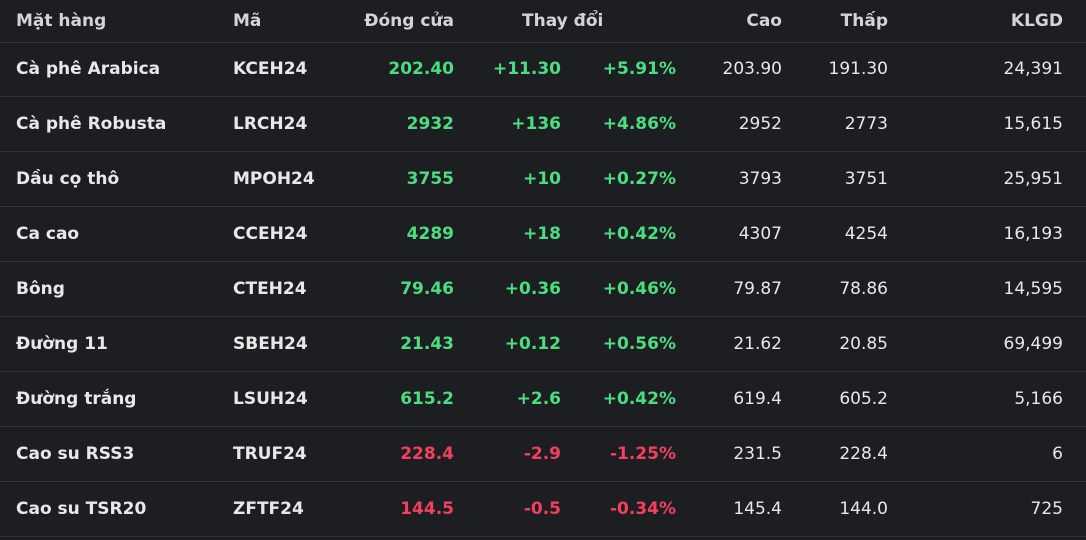 The image size is (1086, 540). What do you see at coordinates (1033, 124) in the screenshot?
I see `table-cell: 15,615` at bounding box center [1033, 124].